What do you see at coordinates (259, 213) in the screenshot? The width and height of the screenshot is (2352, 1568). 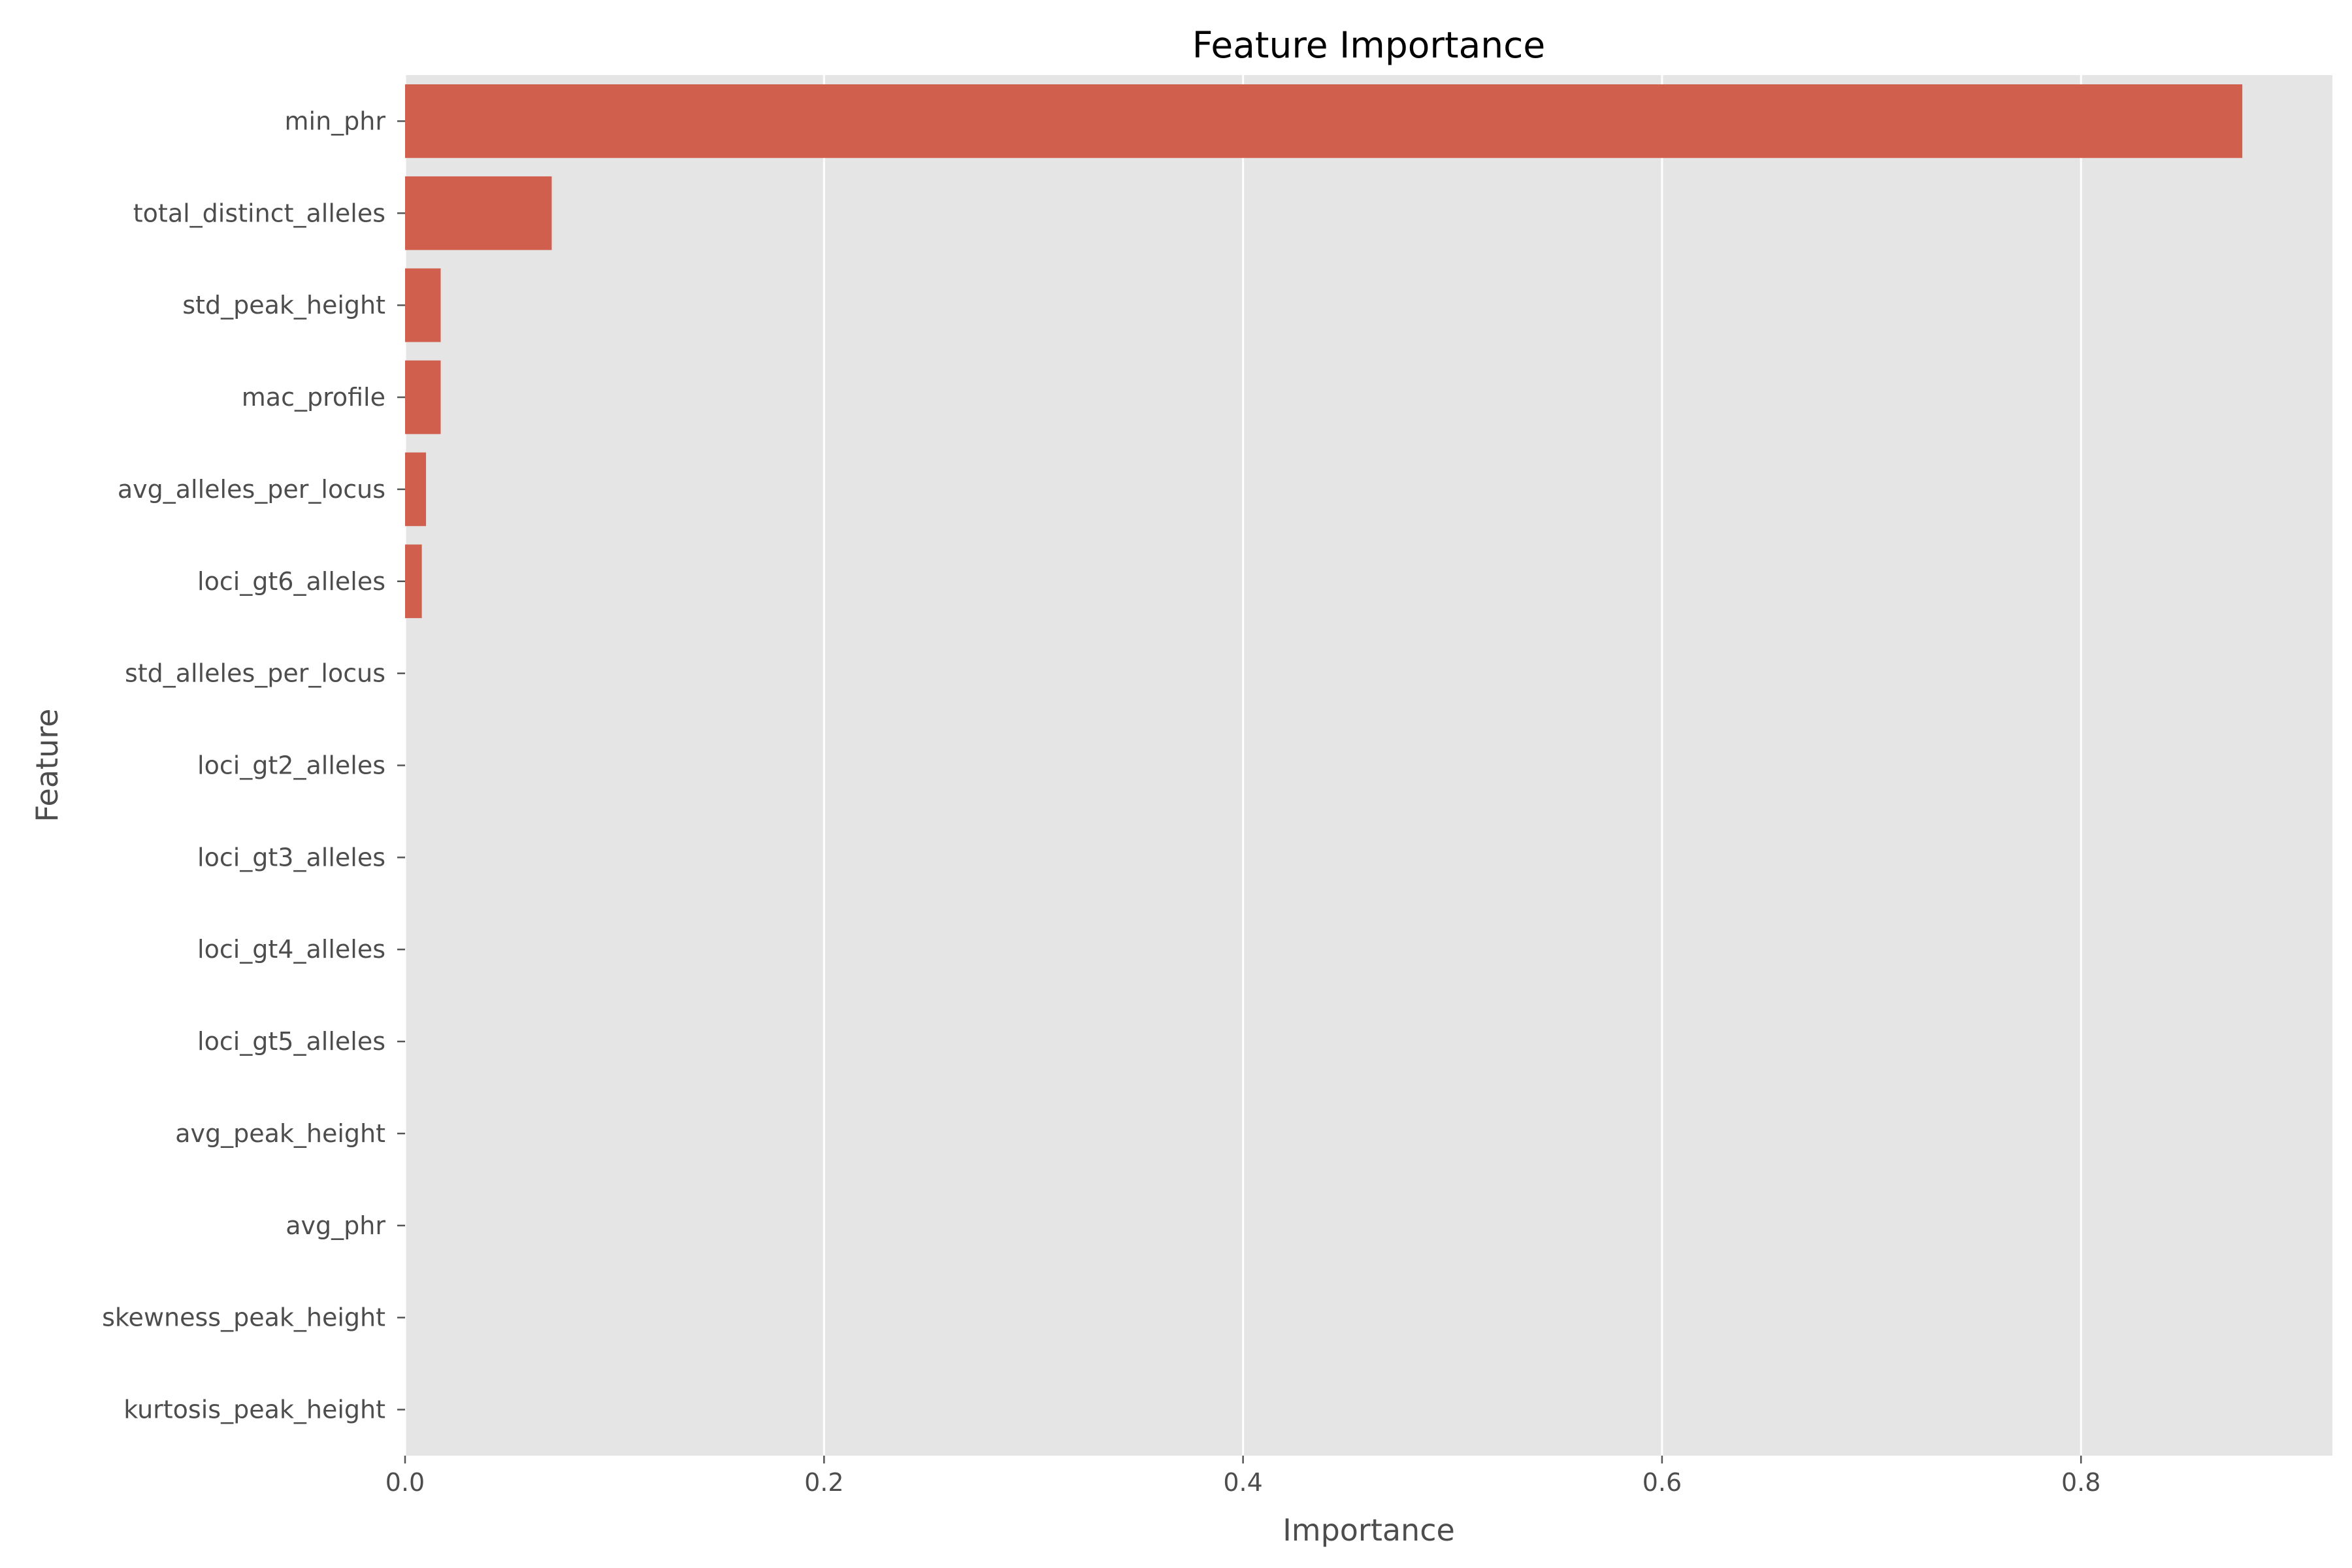 I see `y-tick-label: total_distinct_alleles` at bounding box center [259, 213].